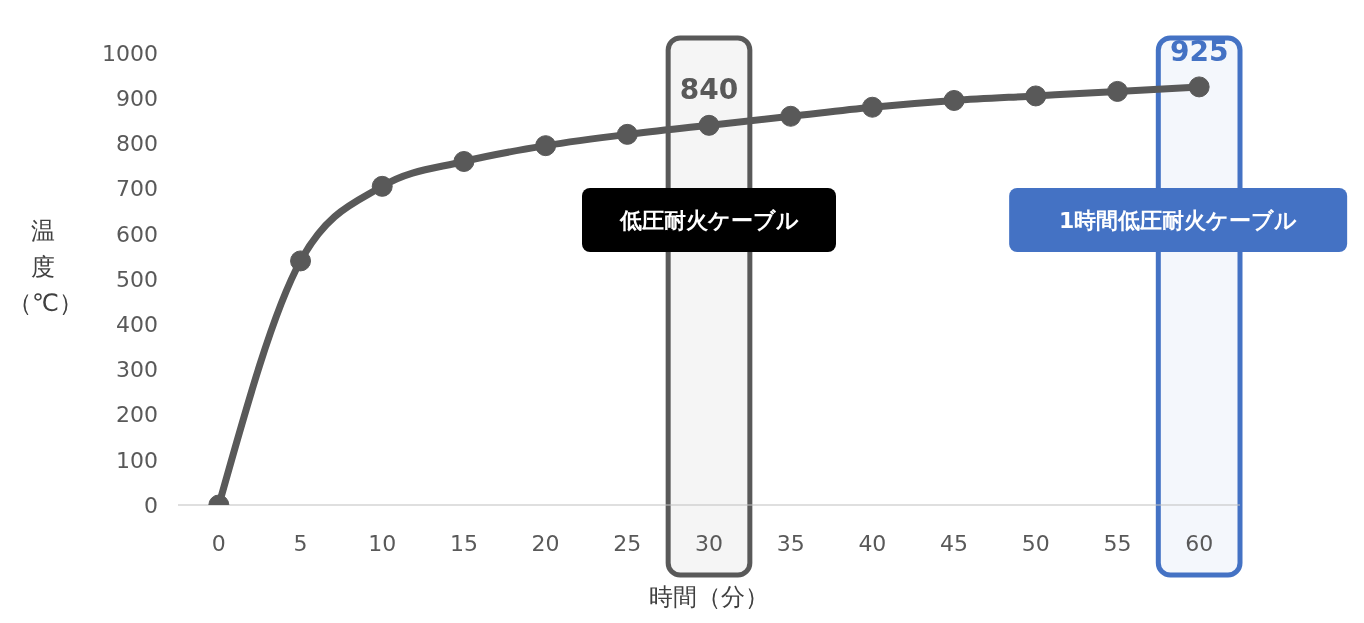 Image resolution: width=1364 pixels, height=623 pixels. Describe the element at coordinates (137, 234) in the screenshot. I see `y-tick-label: 600` at that location.